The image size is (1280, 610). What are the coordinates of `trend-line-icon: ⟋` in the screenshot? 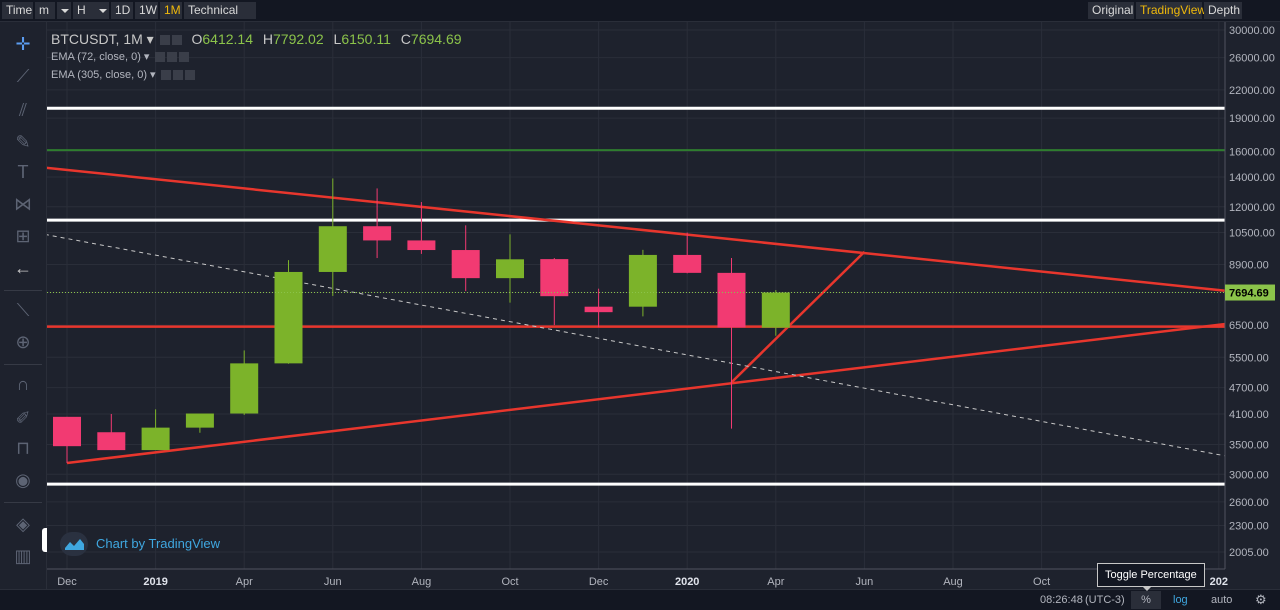 It's located at (23, 76).